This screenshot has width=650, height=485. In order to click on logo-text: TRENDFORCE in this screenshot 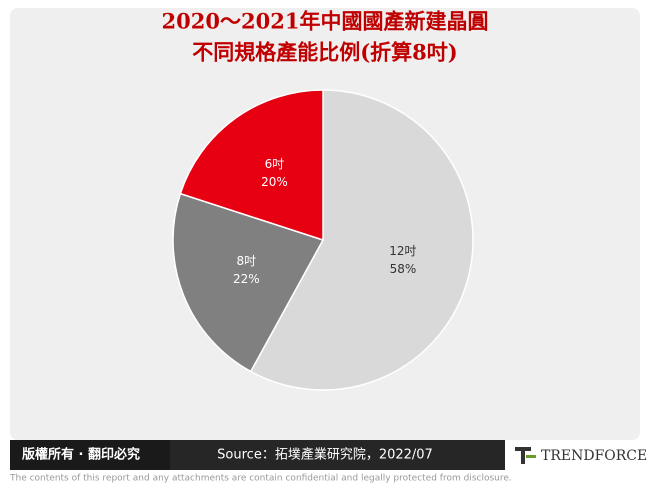, I will do `click(594, 456)`.